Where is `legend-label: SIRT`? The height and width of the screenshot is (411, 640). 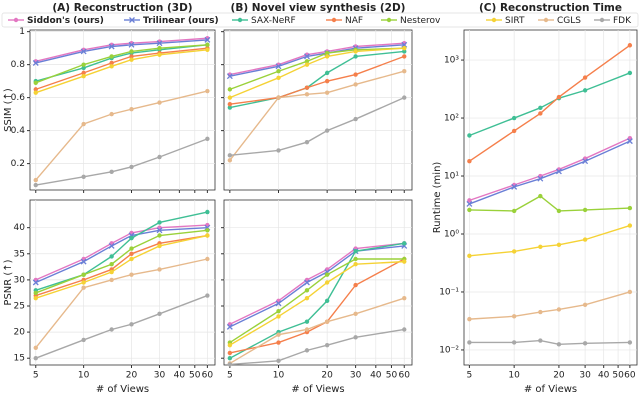 legend-label: SIRT is located at coordinates (515, 21).